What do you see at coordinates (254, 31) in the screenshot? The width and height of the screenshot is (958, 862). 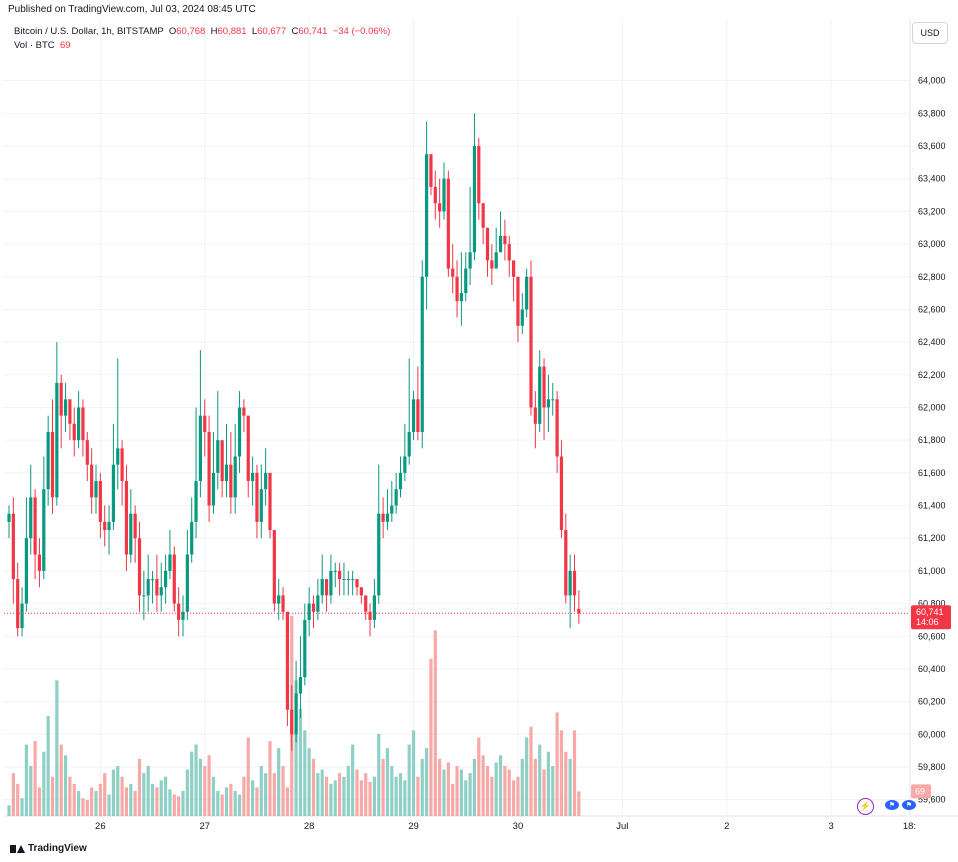 I see `low-label: L` at bounding box center [254, 31].